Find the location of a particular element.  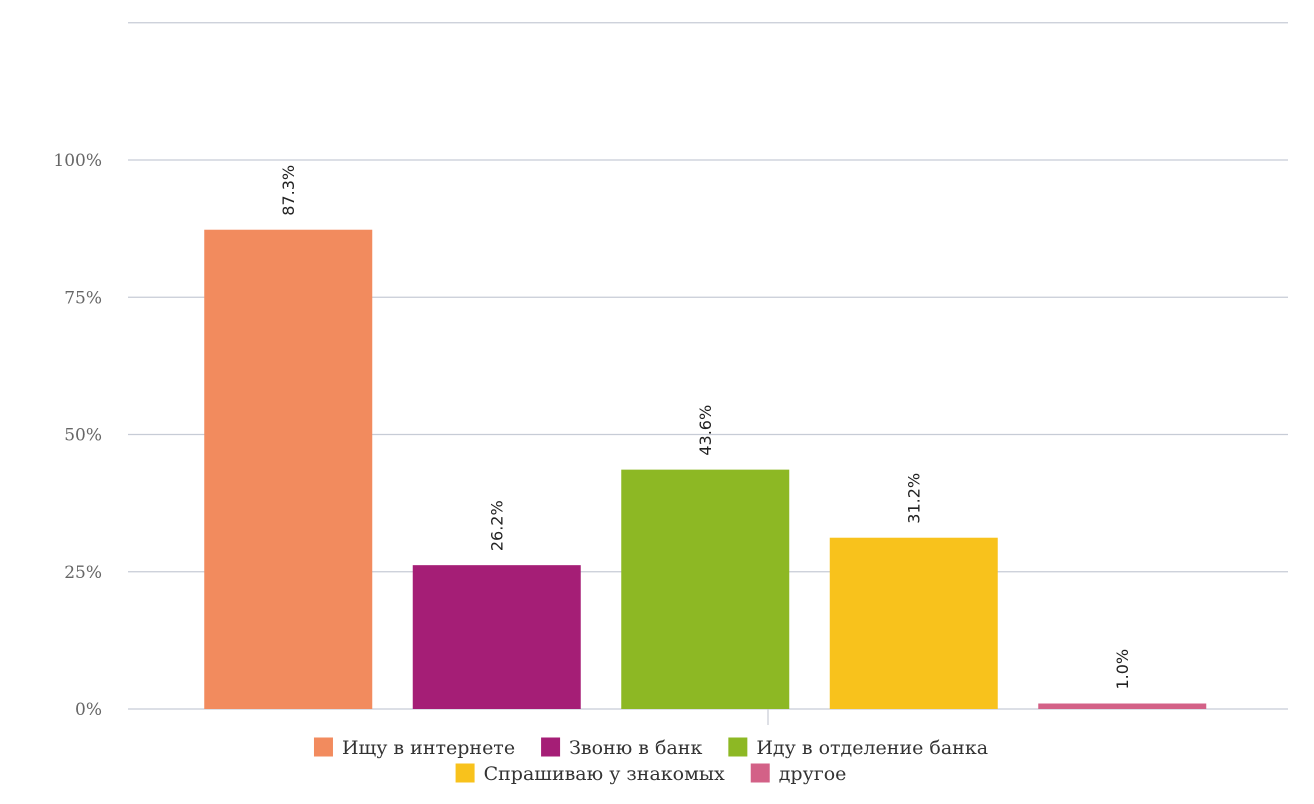

legend-item: Ищу в интернете is located at coordinates (414, 748).